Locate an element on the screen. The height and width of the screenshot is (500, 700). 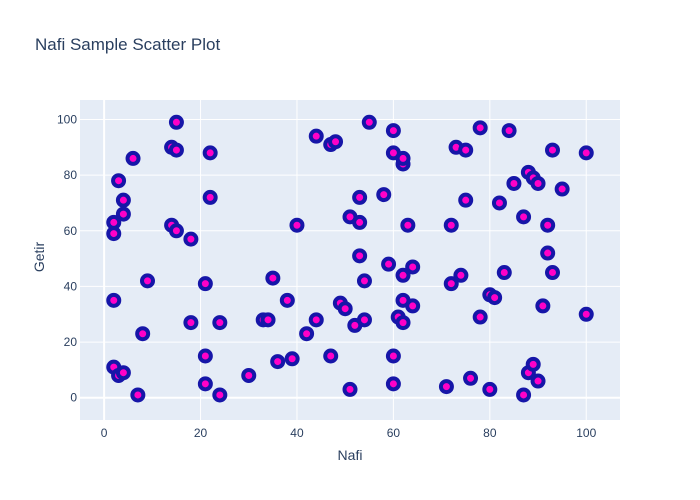
x-axis-title: Nafi is located at coordinates (350, 455).